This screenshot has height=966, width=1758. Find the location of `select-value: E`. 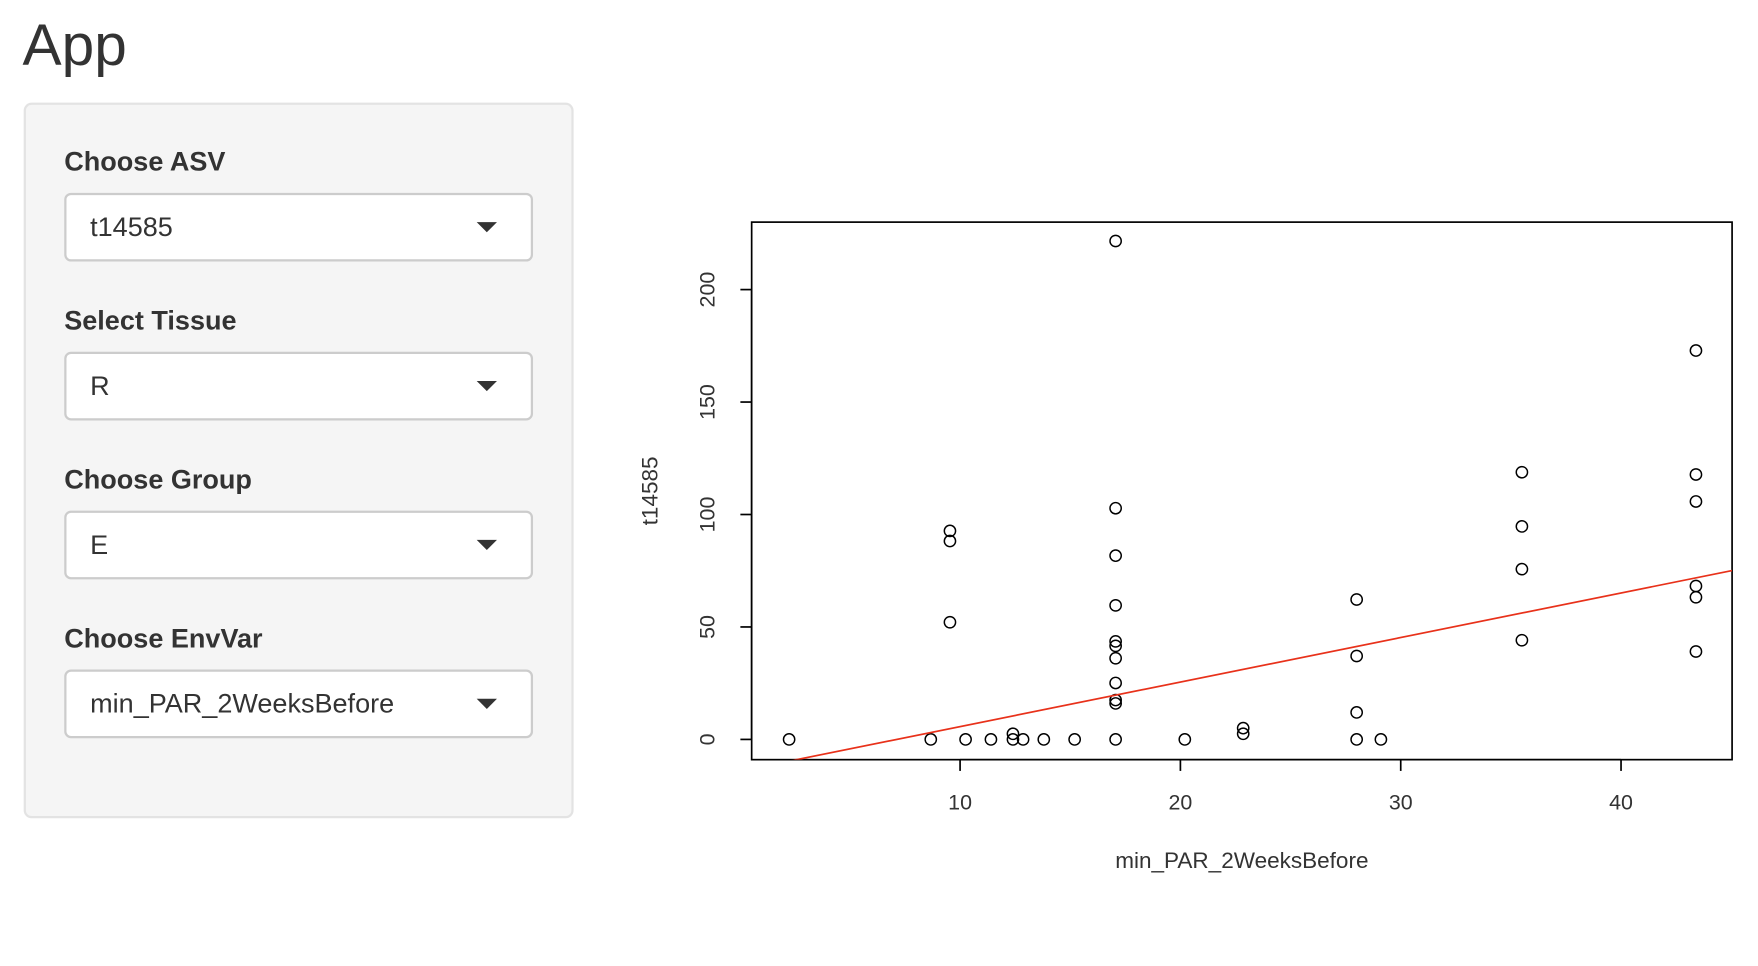

select-value: E is located at coordinates (99, 545).